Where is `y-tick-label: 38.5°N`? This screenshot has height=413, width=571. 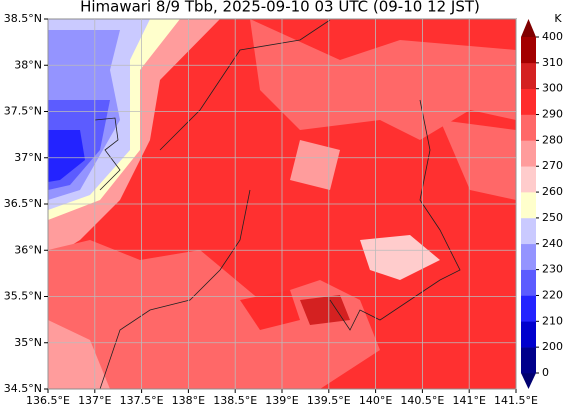 y-tick-label: 38.5°N is located at coordinates (23, 18).